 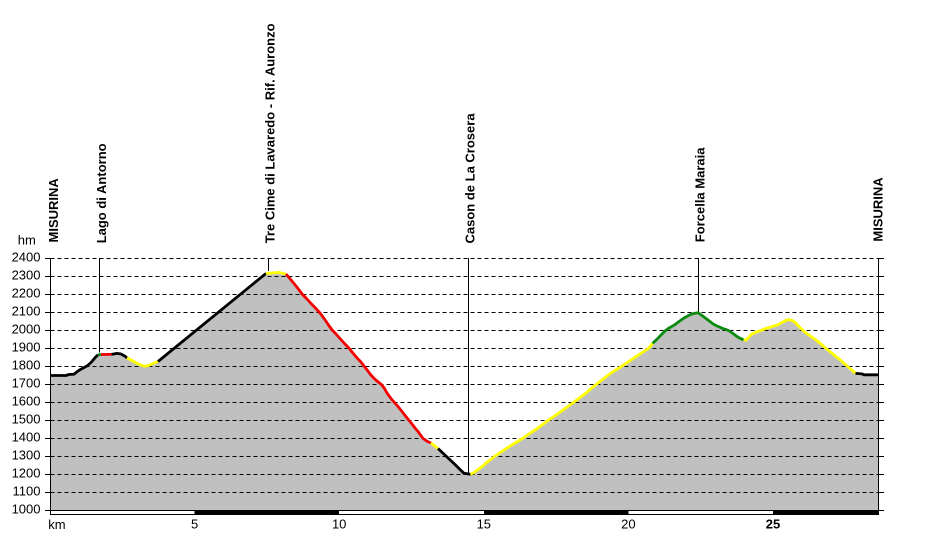 What do you see at coordinates (470, 178) in the screenshot?
I see `svg-text: Cason de La Crosera` at bounding box center [470, 178].